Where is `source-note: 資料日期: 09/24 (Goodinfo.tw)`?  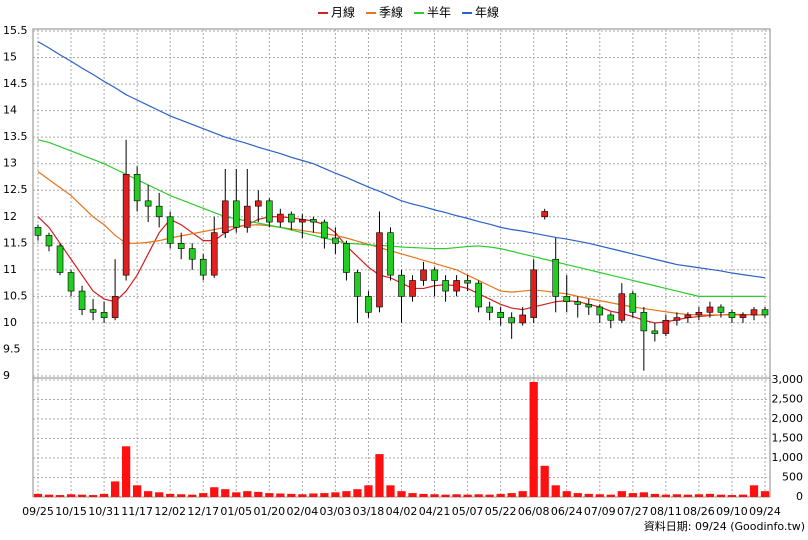
source-note: 資料日期: 09/24 (Goodinfo.tw) is located at coordinates (724, 526).